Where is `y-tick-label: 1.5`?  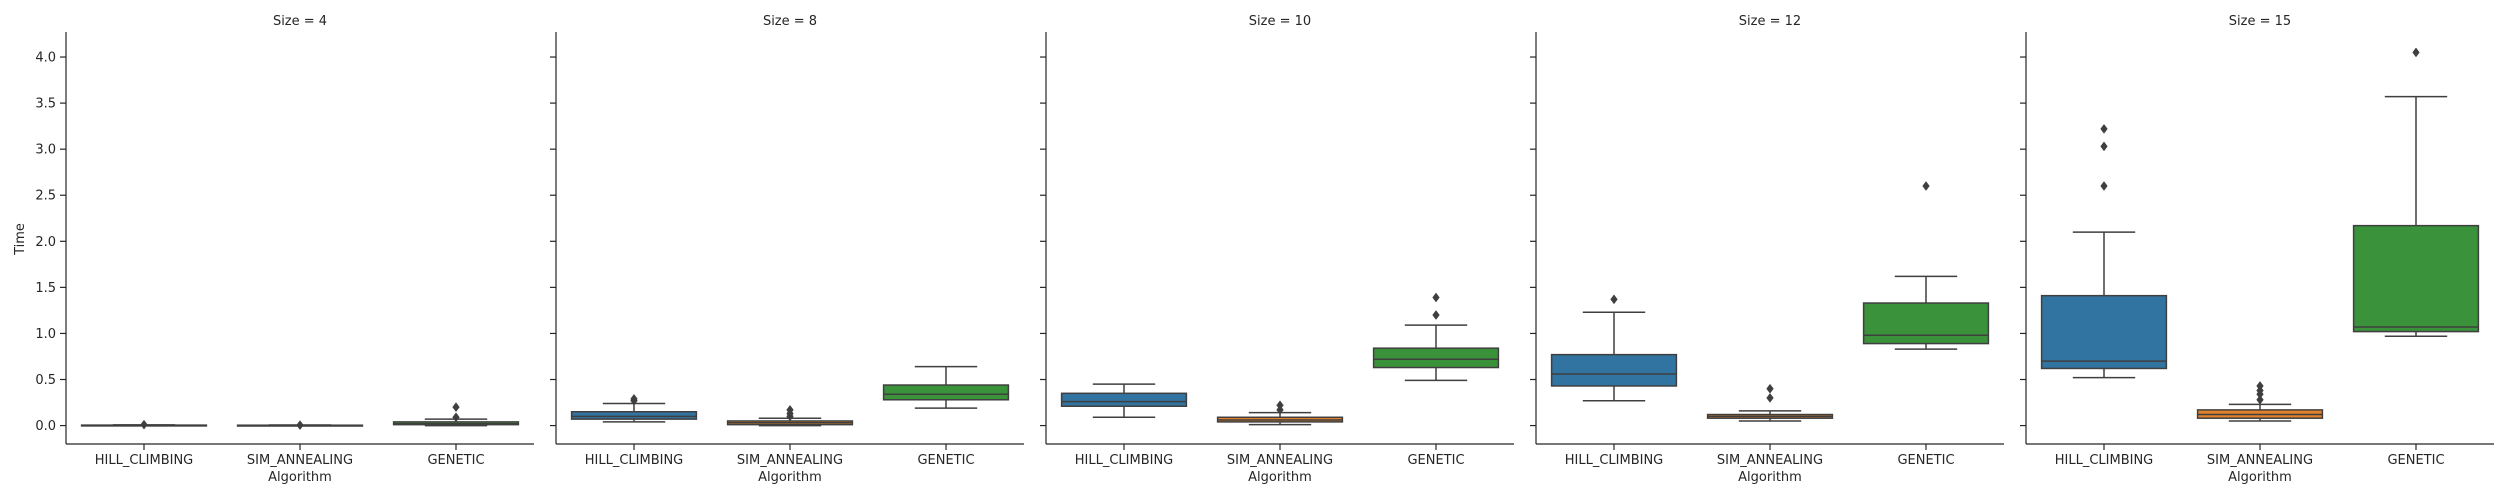 y-tick-label: 1.5 is located at coordinates (45, 288).